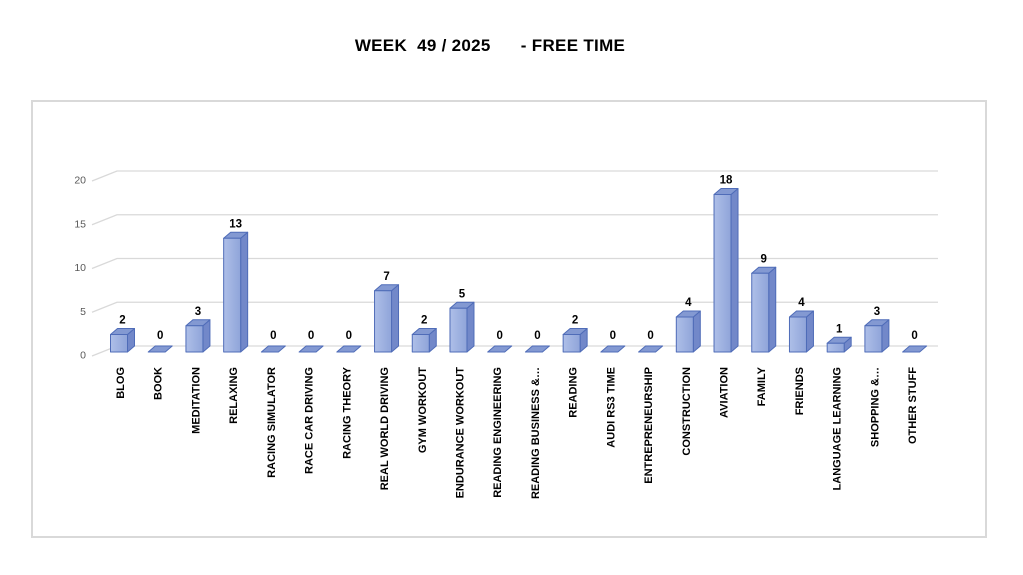  I want to click on y-axis-tick-label: 5, so click(83, 312).